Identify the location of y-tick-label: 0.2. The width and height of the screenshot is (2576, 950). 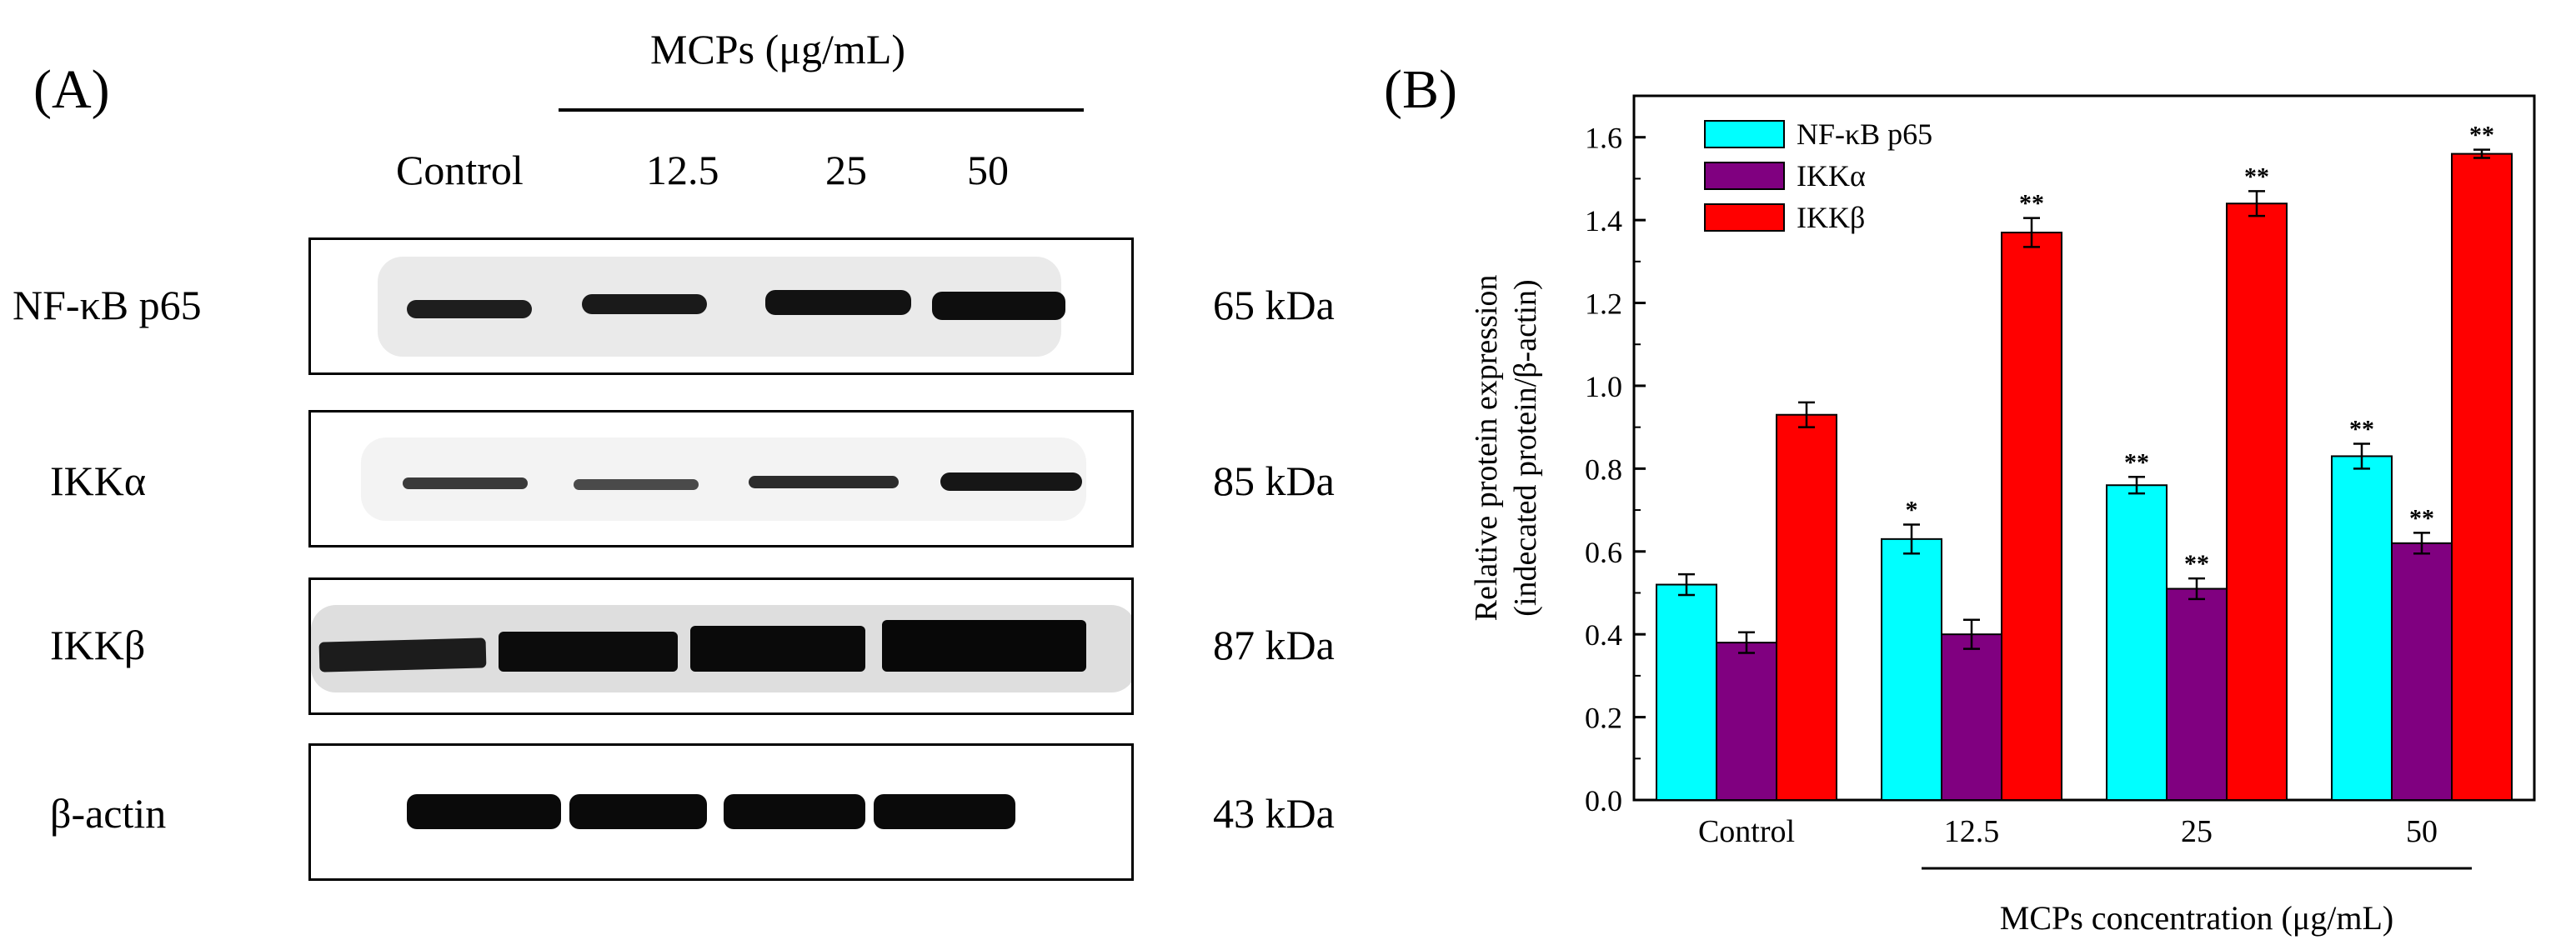
(1603, 718).